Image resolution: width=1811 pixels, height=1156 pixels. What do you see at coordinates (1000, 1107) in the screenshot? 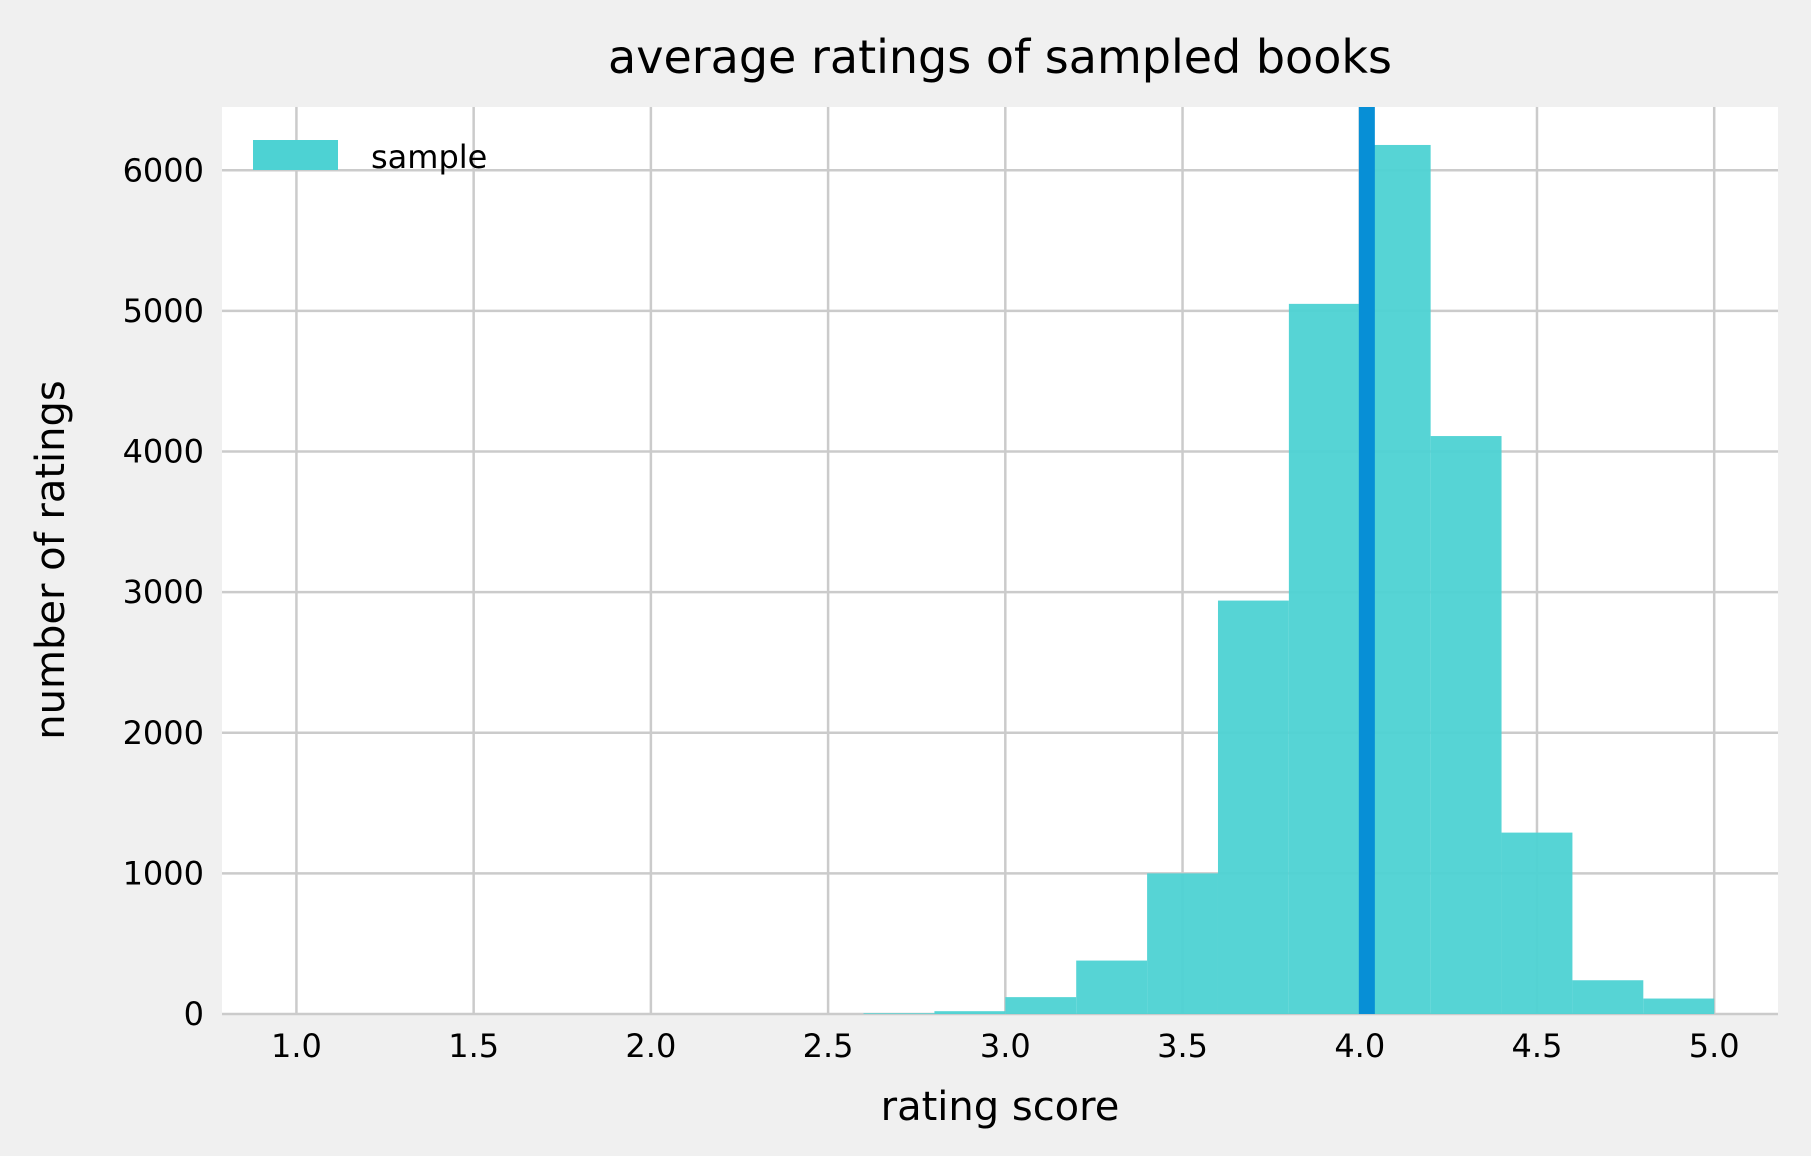
I see `x-axis-label: rating score` at bounding box center [1000, 1107].